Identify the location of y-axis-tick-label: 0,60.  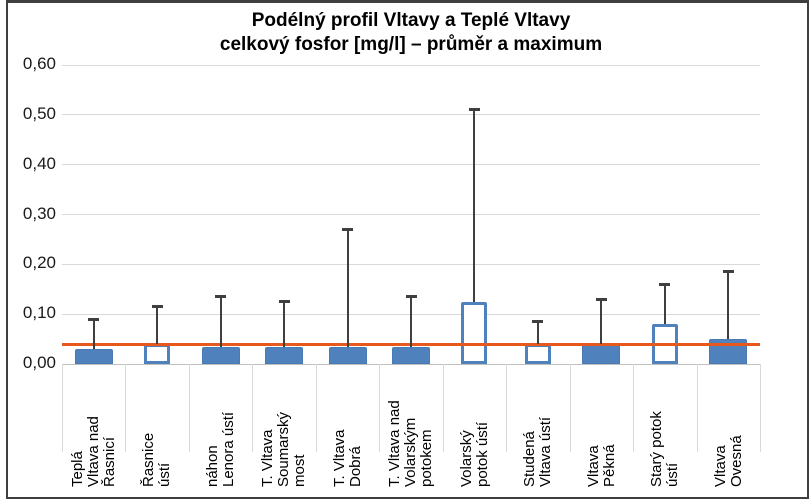
(39, 63).